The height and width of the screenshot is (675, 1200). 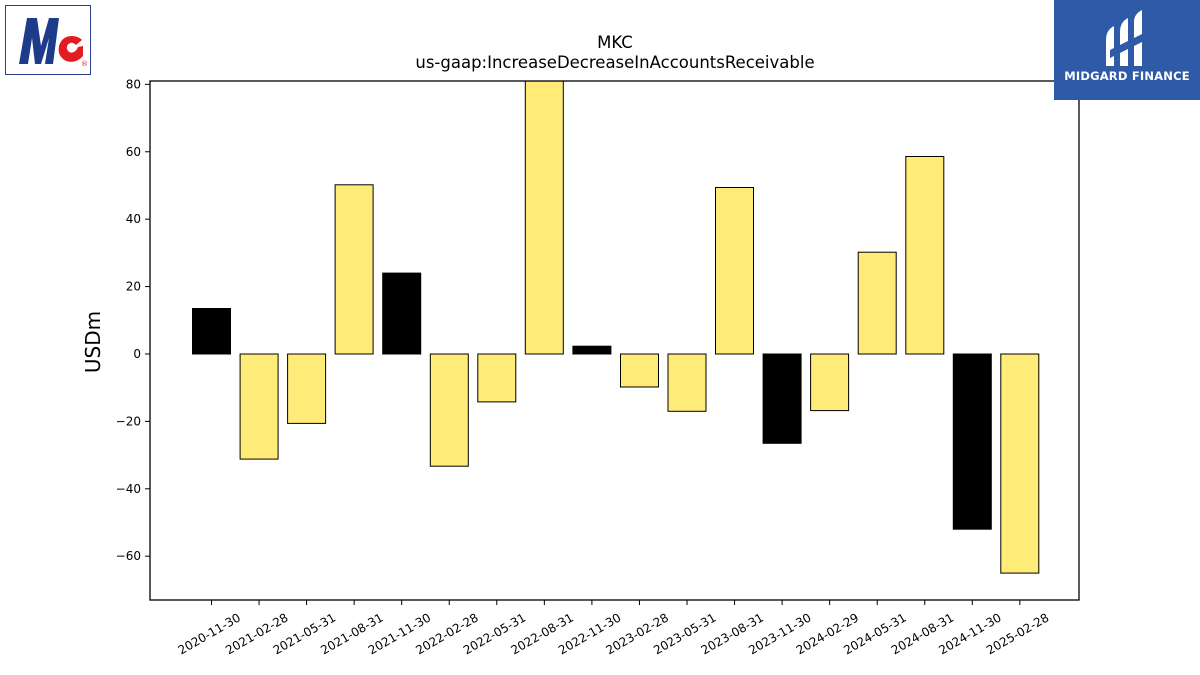 What do you see at coordinates (128, 421) in the screenshot?
I see `y-tick-label: −20` at bounding box center [128, 421].